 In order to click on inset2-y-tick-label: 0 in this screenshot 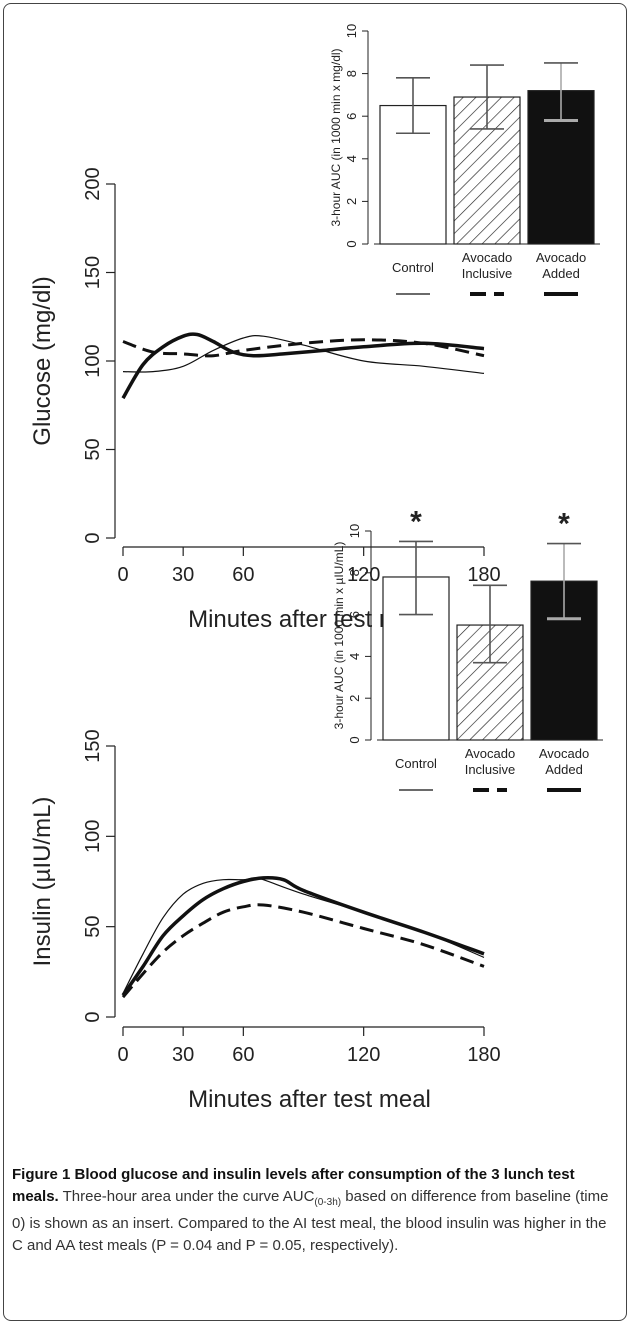, I will do `click(354, 739)`.